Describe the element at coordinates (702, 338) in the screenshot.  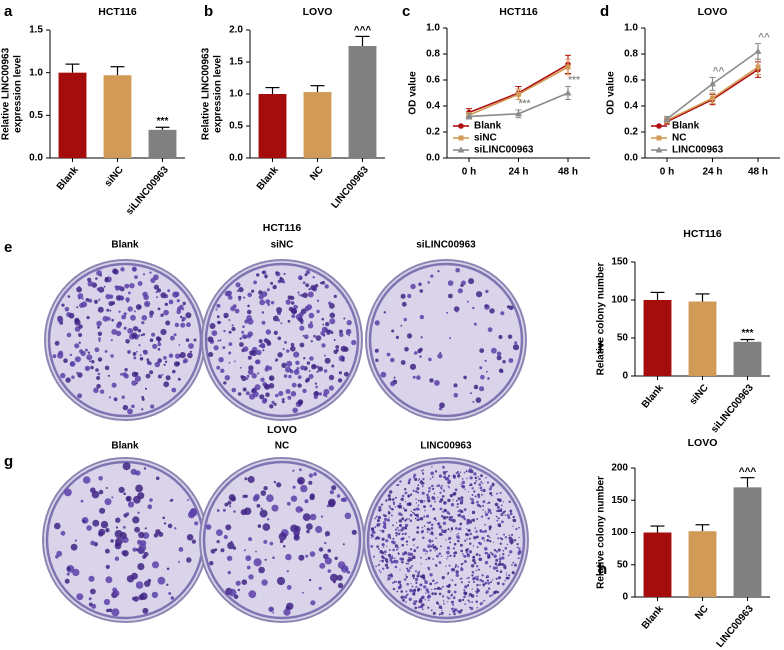
I see `bar` at that location.